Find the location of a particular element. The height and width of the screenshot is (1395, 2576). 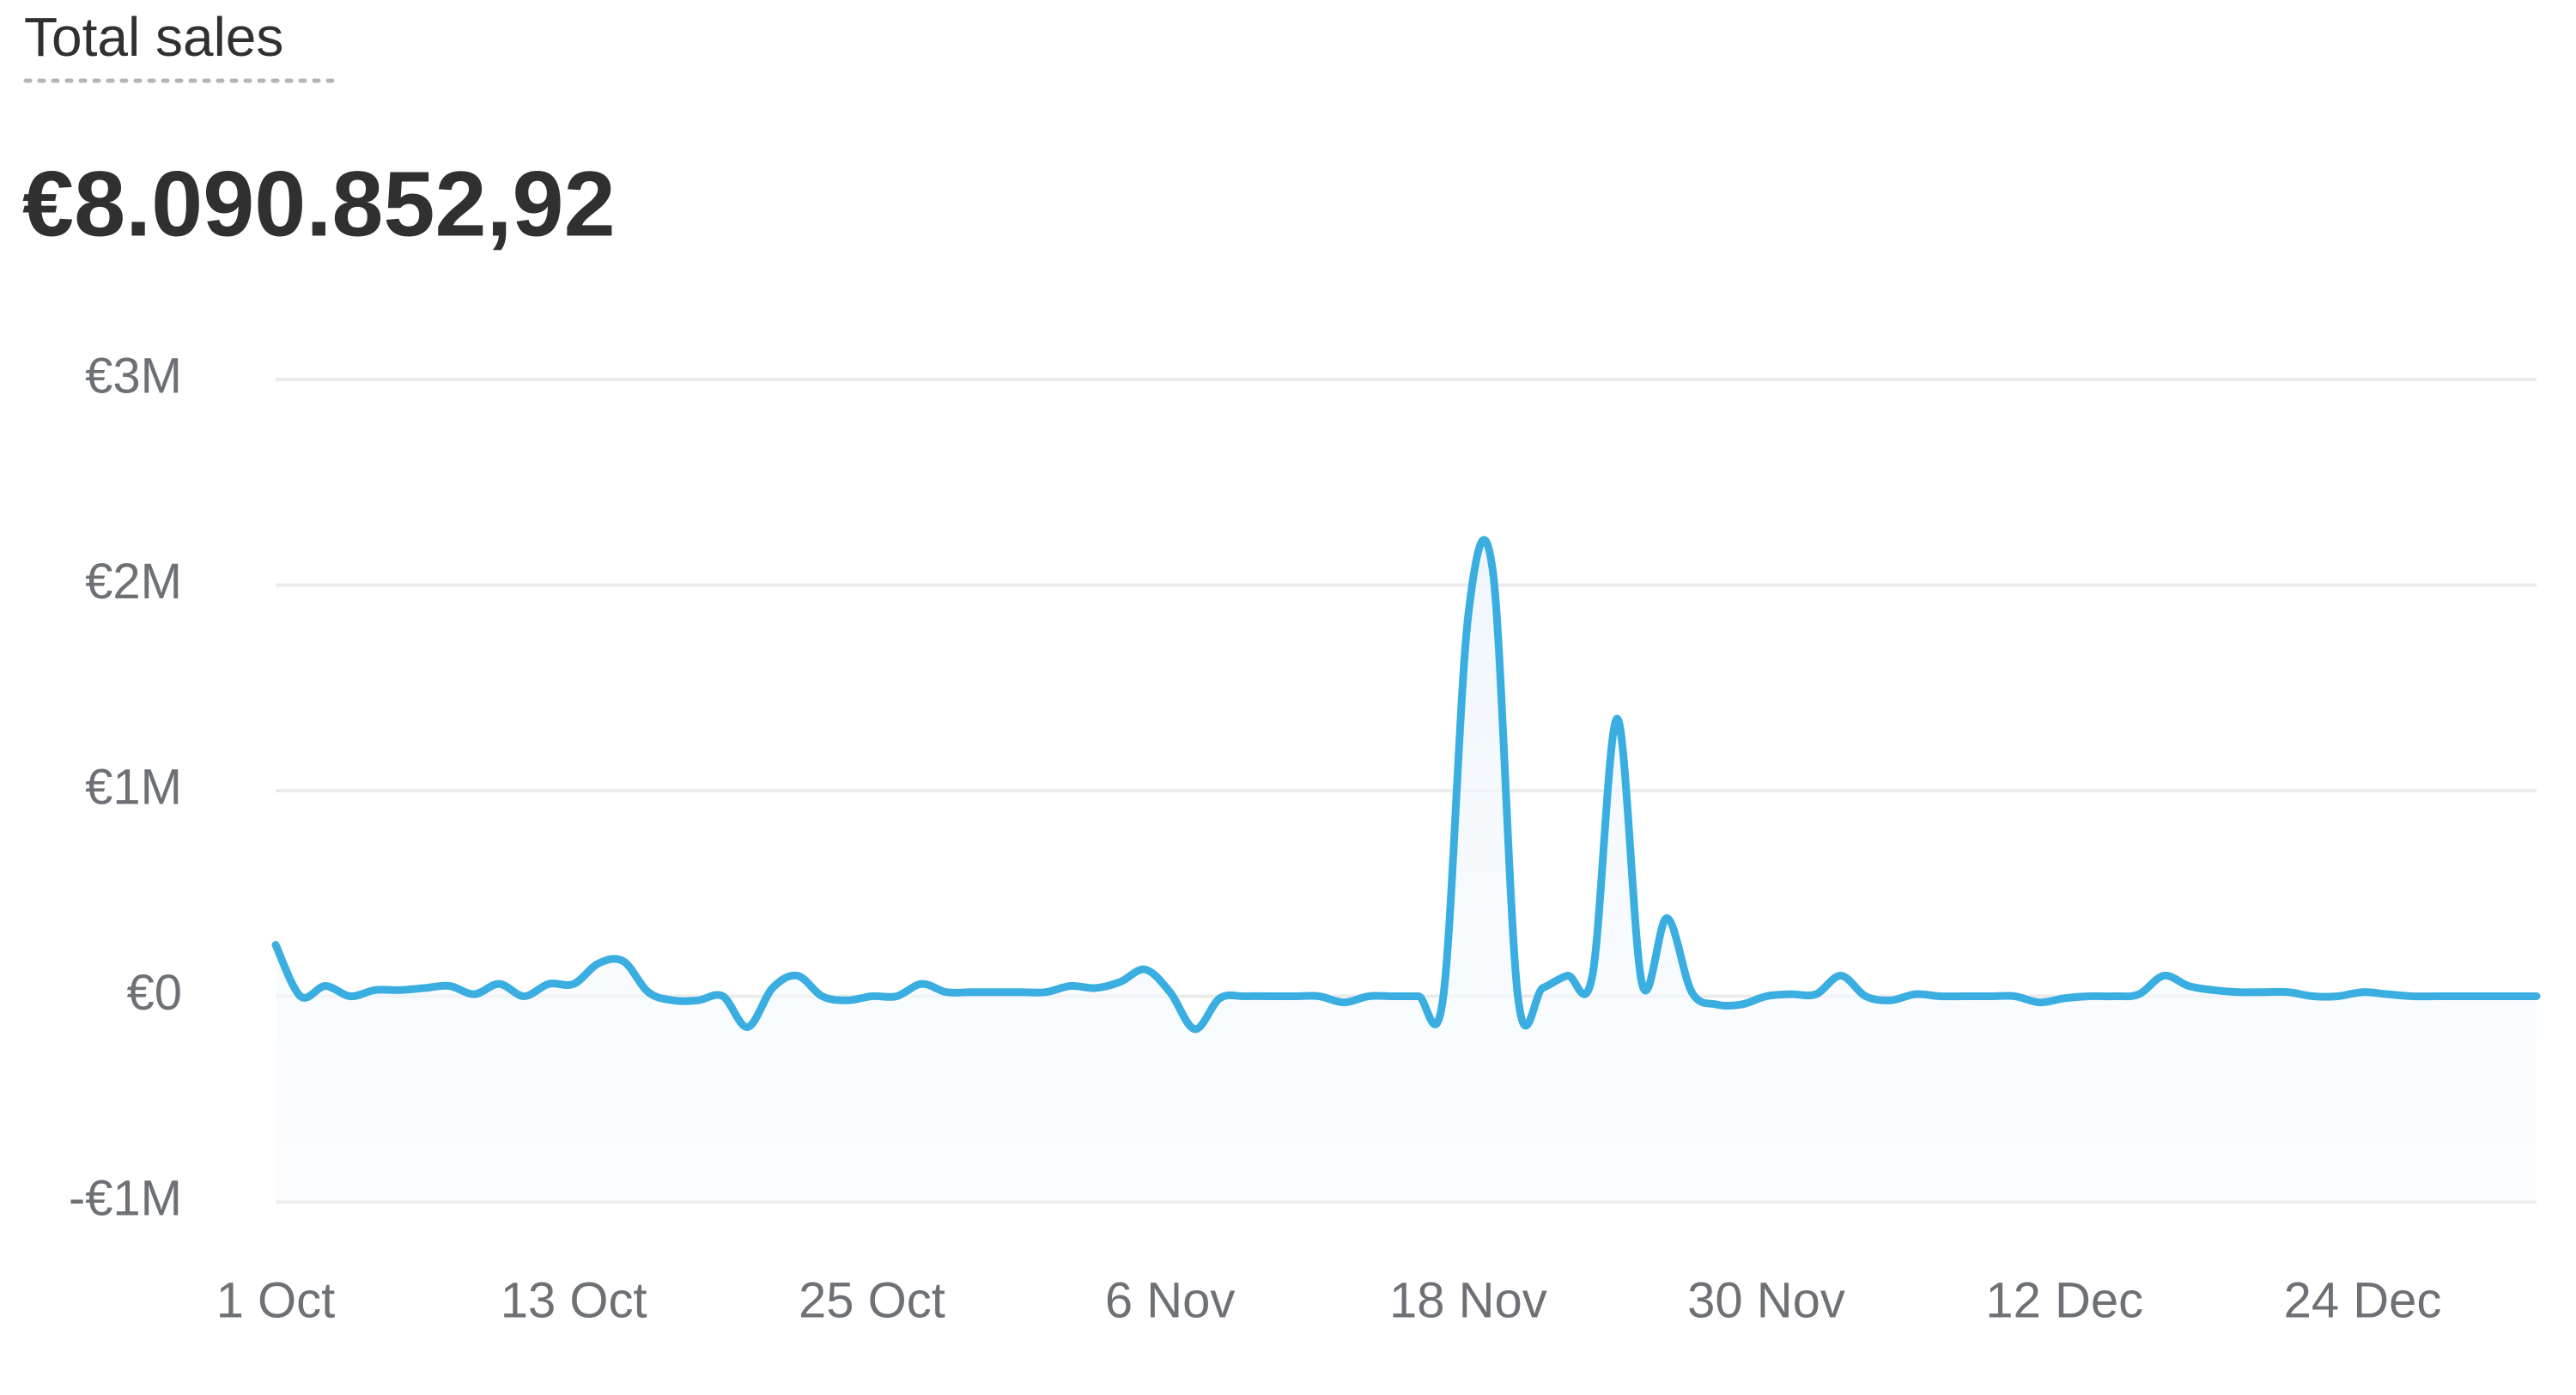

x-tick-label: 24 Dec is located at coordinates (2363, 1300).